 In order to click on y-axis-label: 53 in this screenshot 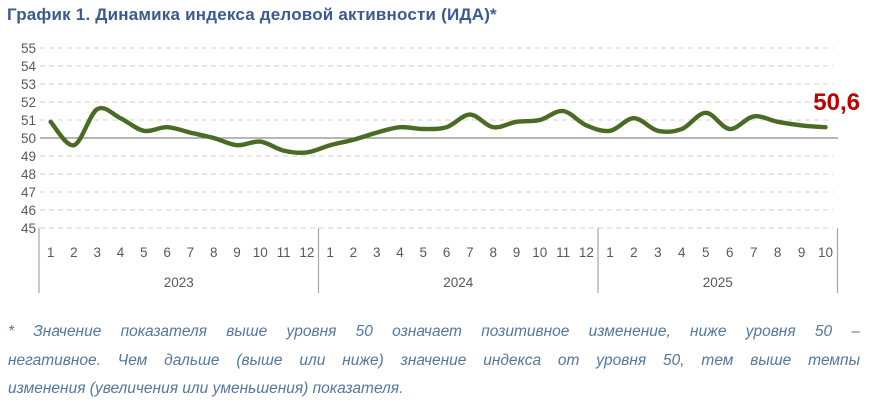, I will do `click(28, 84)`.